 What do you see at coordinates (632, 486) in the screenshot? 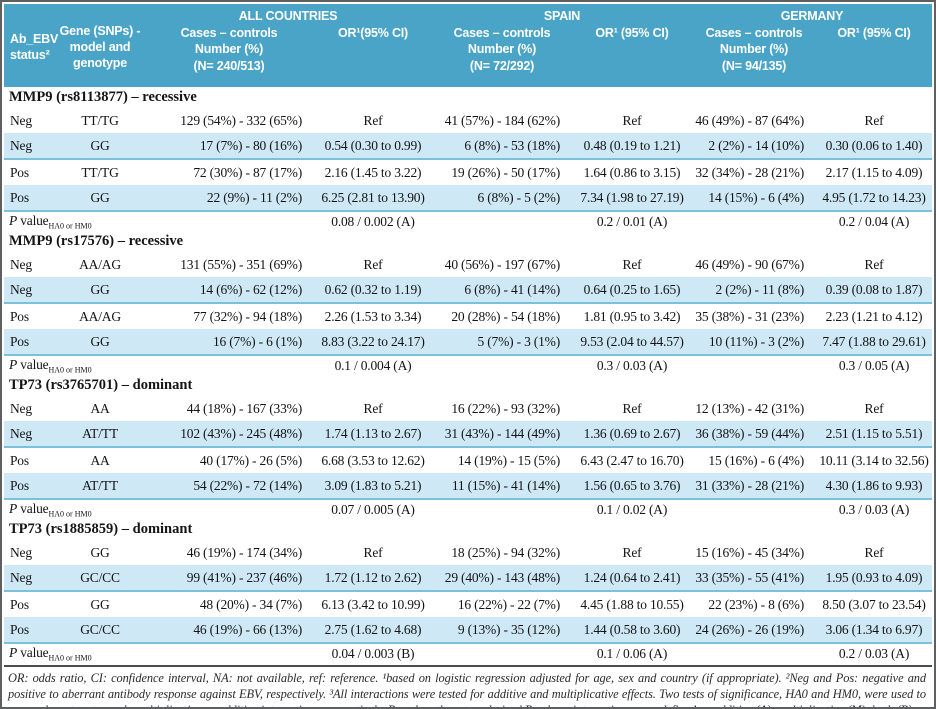
I see `spain-or-cell: 1.56 (0.65 to 3.76)` at bounding box center [632, 486].